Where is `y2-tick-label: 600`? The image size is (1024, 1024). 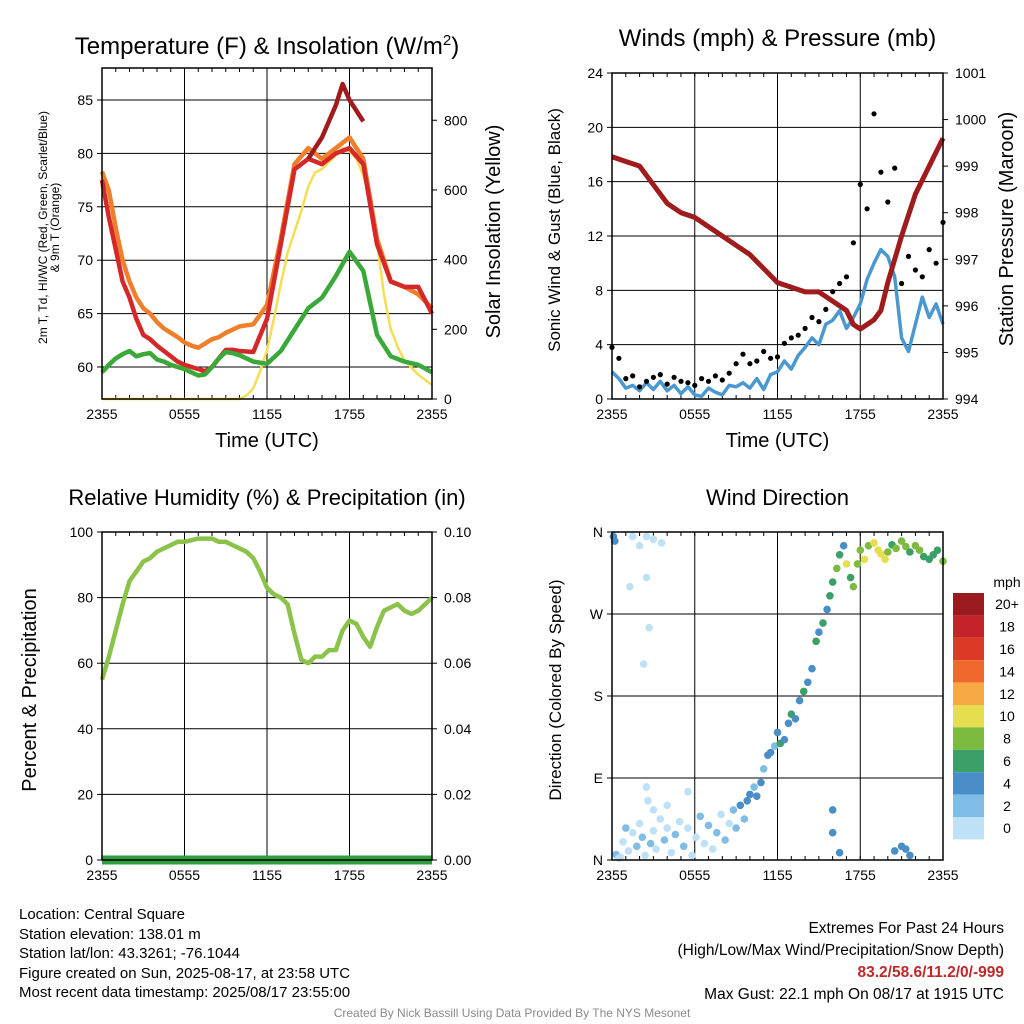
y2-tick-label: 600 is located at coordinates (456, 190).